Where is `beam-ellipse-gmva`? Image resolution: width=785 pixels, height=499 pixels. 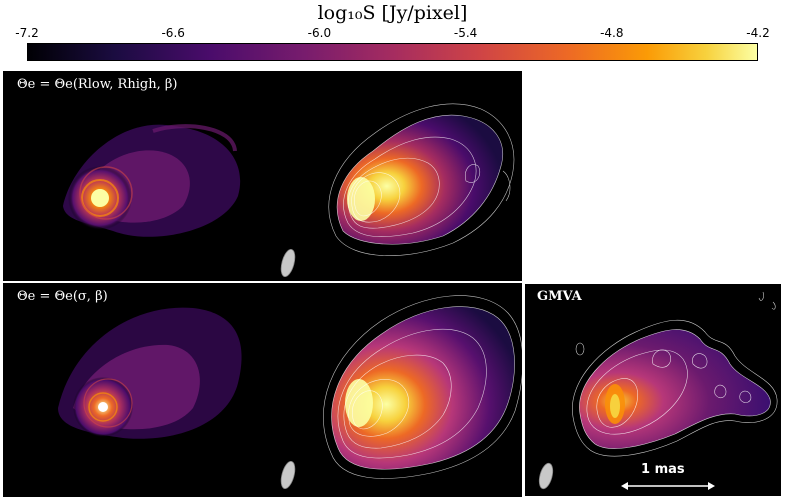
beam-ellipse-gmva is located at coordinates (546, 476).